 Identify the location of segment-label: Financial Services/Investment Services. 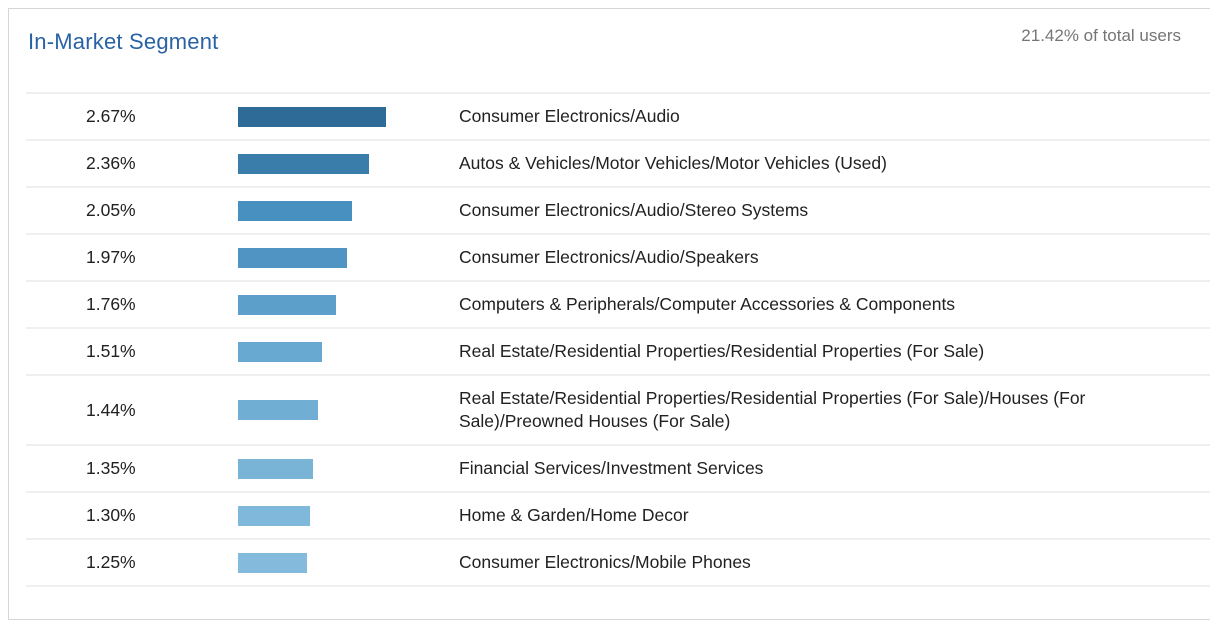
(611, 468).